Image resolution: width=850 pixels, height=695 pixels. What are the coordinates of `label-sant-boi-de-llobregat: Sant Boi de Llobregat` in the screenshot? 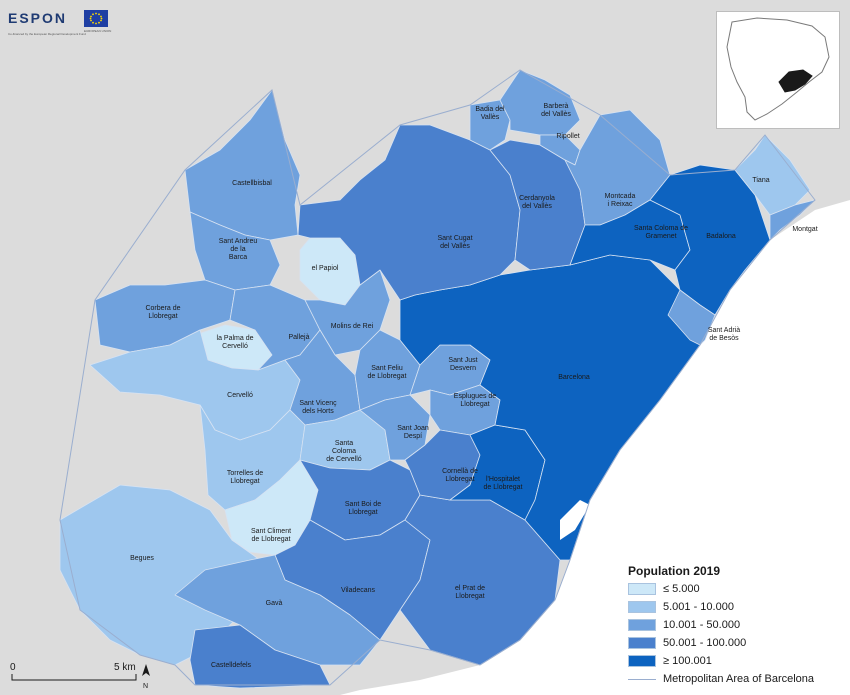 It's located at (363, 508).